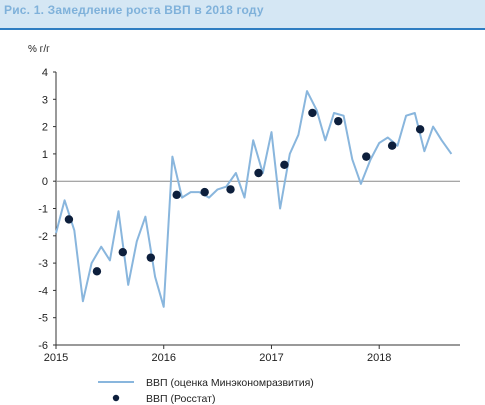  Describe the element at coordinates (134, 10) in the screenshot. I see `chart-title: Рис. 1. Замедление роста ВВП в 2018 году` at that location.